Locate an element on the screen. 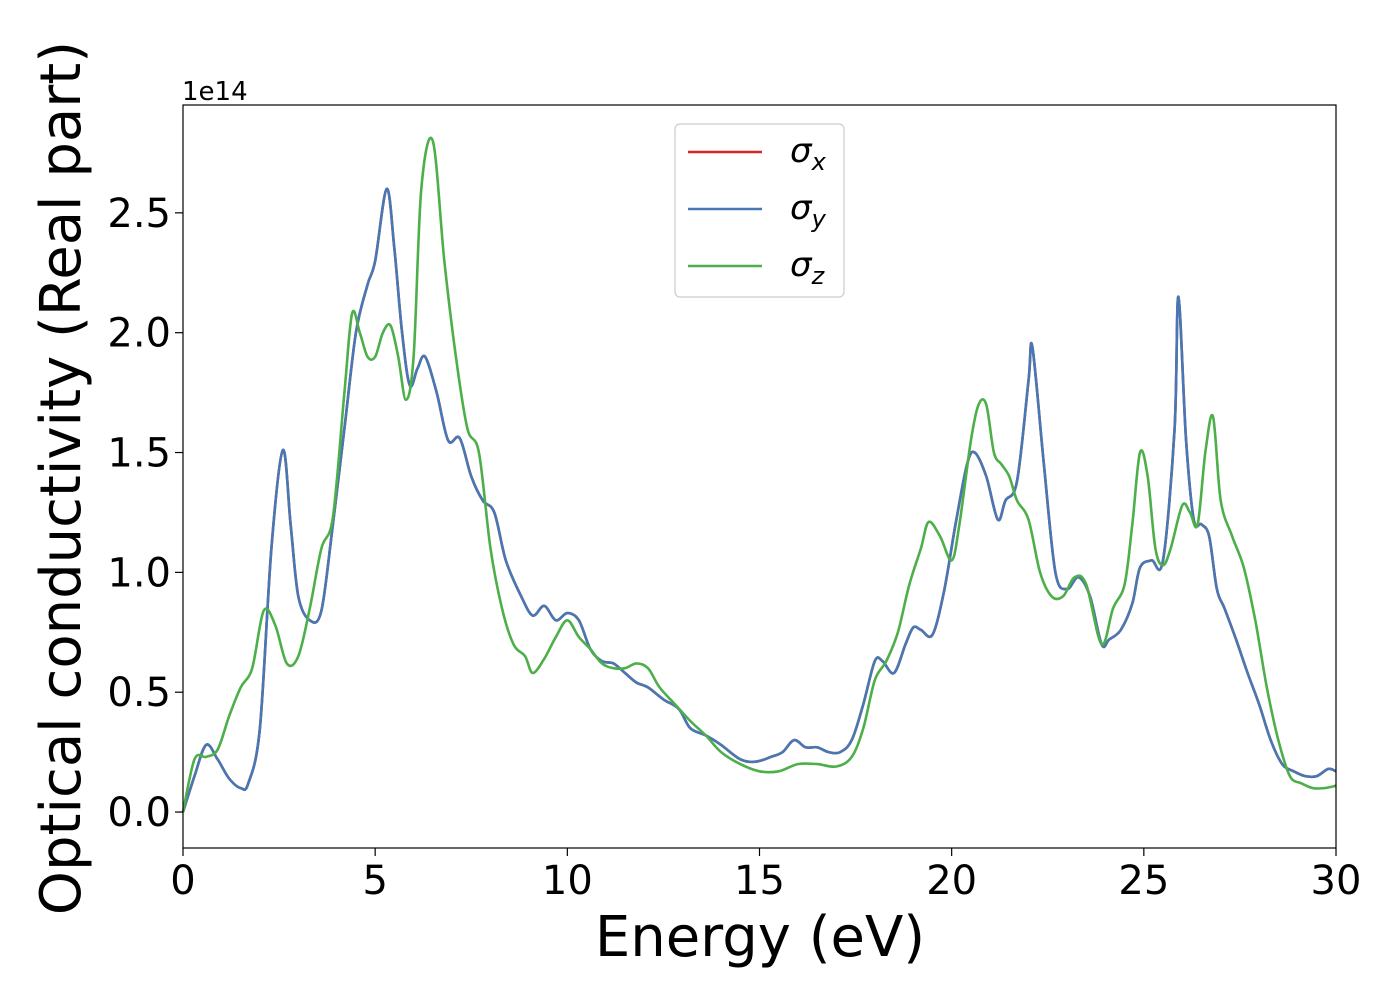 This screenshot has width=1400, height=1000. y-tick-label: 2.0 is located at coordinates (139, 334).